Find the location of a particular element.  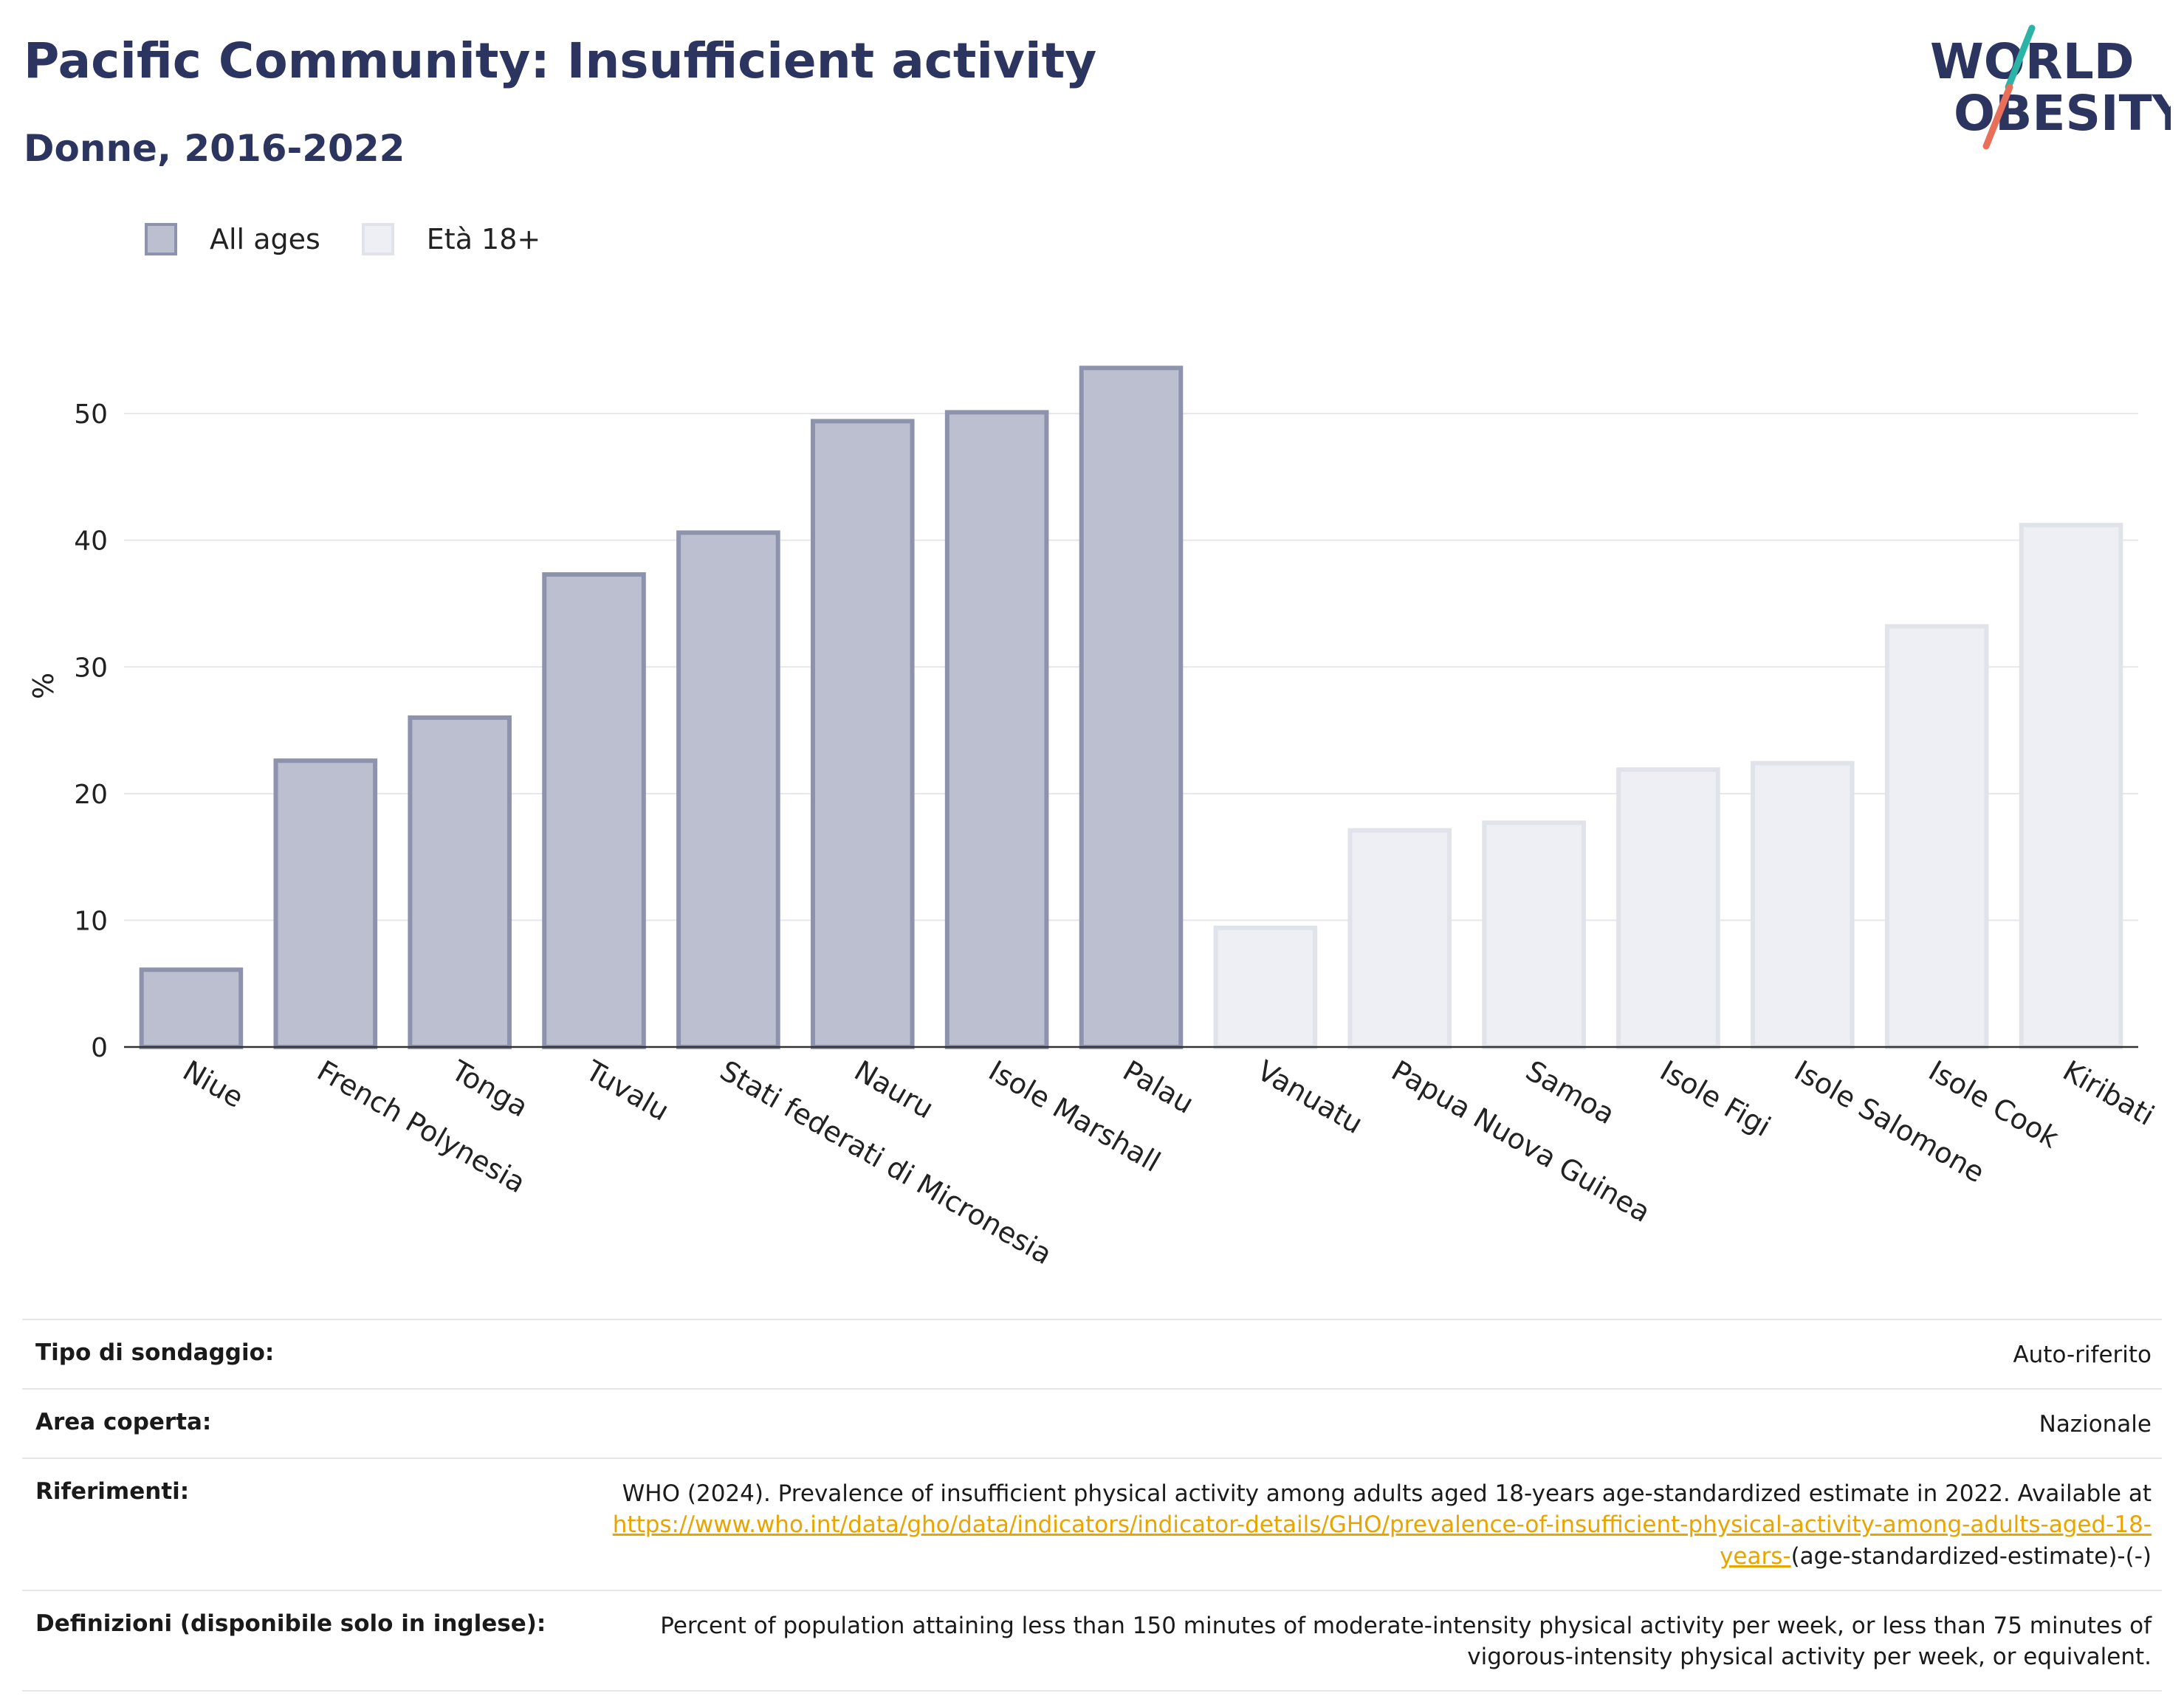

bar-age18: Vanuatu: 9.4 is located at coordinates (1266, 987).